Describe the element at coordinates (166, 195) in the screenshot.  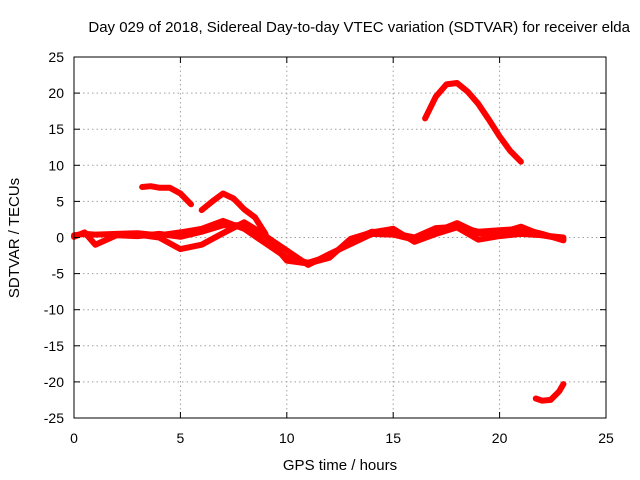
I see `series-arc-a` at that location.